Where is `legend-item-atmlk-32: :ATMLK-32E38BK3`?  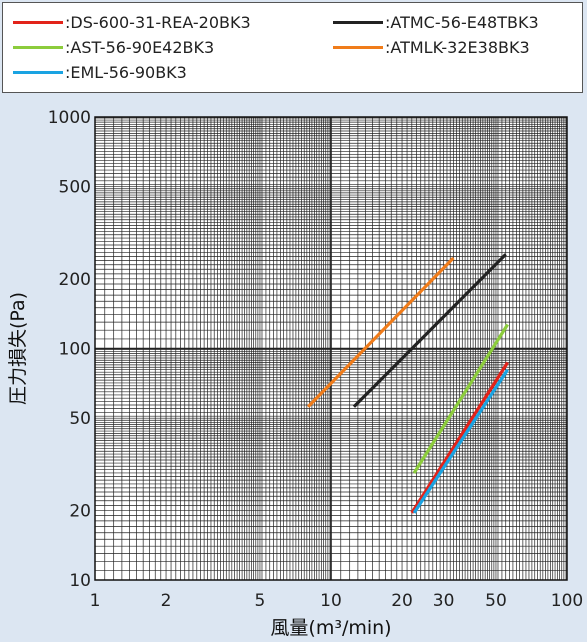
legend-item-atmlk-32: :ATMLK-32E38BK3 is located at coordinates (431, 47).